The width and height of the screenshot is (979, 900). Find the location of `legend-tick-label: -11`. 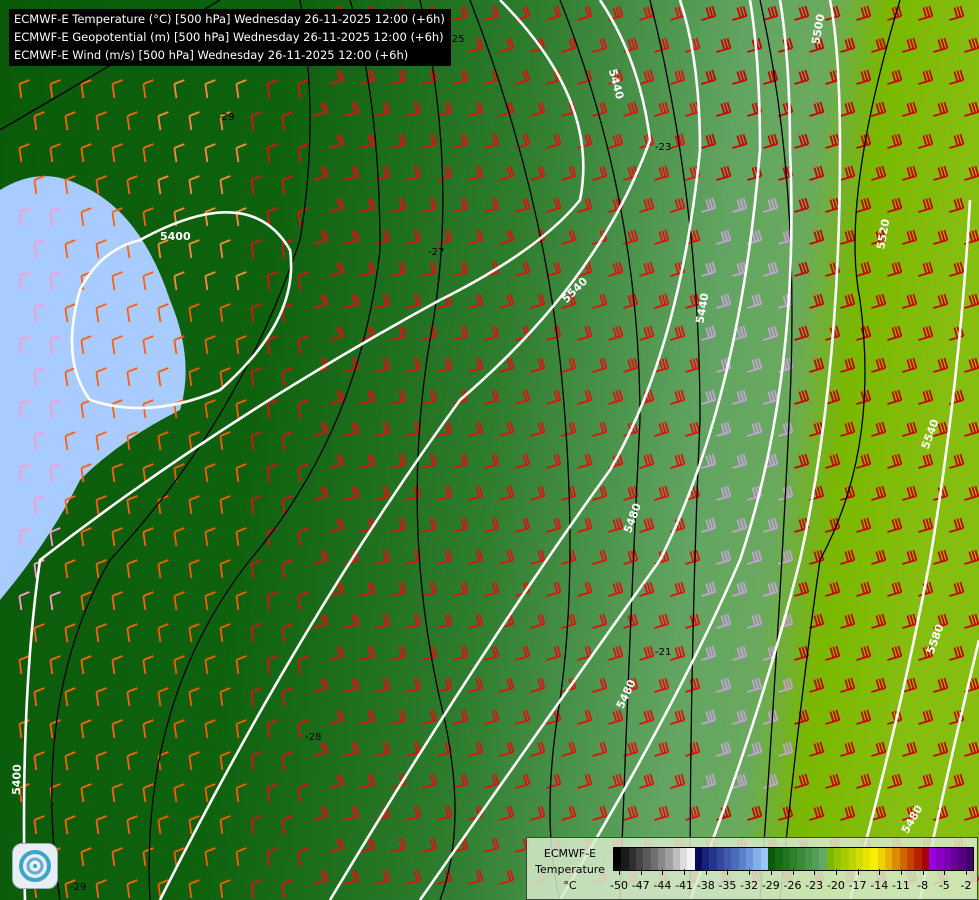

legend-tick-label: -11 is located at coordinates (900, 885).